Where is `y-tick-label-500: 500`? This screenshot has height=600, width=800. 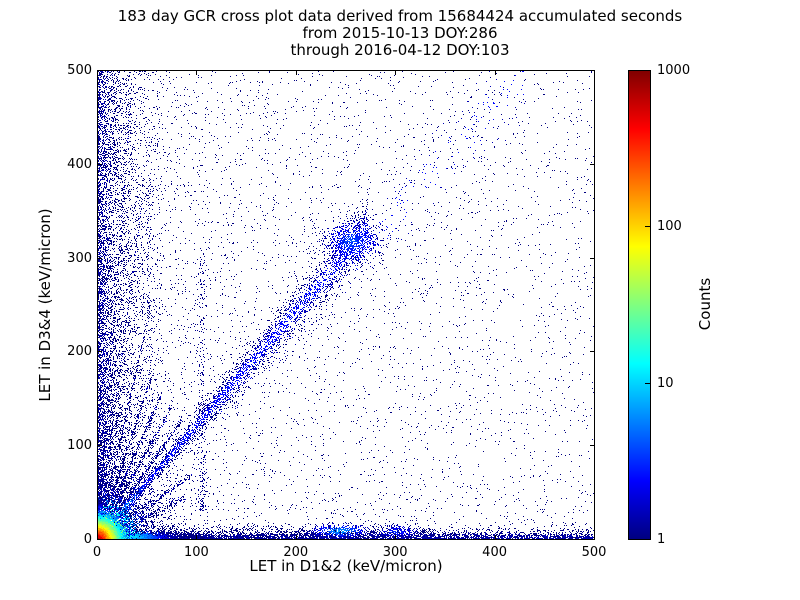 y-tick-label-500: 500 is located at coordinates (79, 70).